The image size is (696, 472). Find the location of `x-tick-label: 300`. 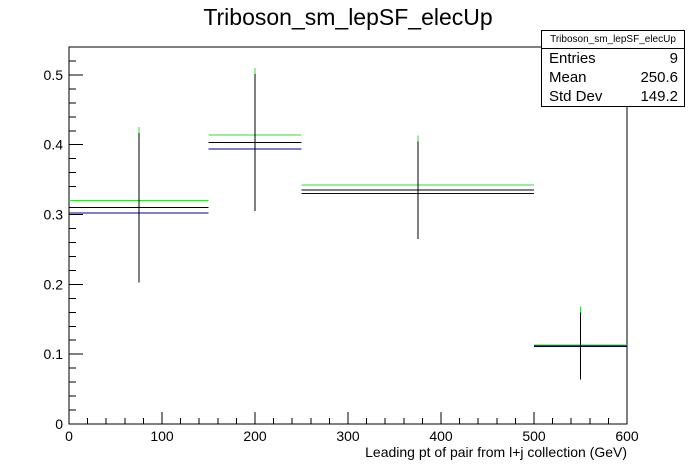

x-tick-label: 300 is located at coordinates (348, 436).